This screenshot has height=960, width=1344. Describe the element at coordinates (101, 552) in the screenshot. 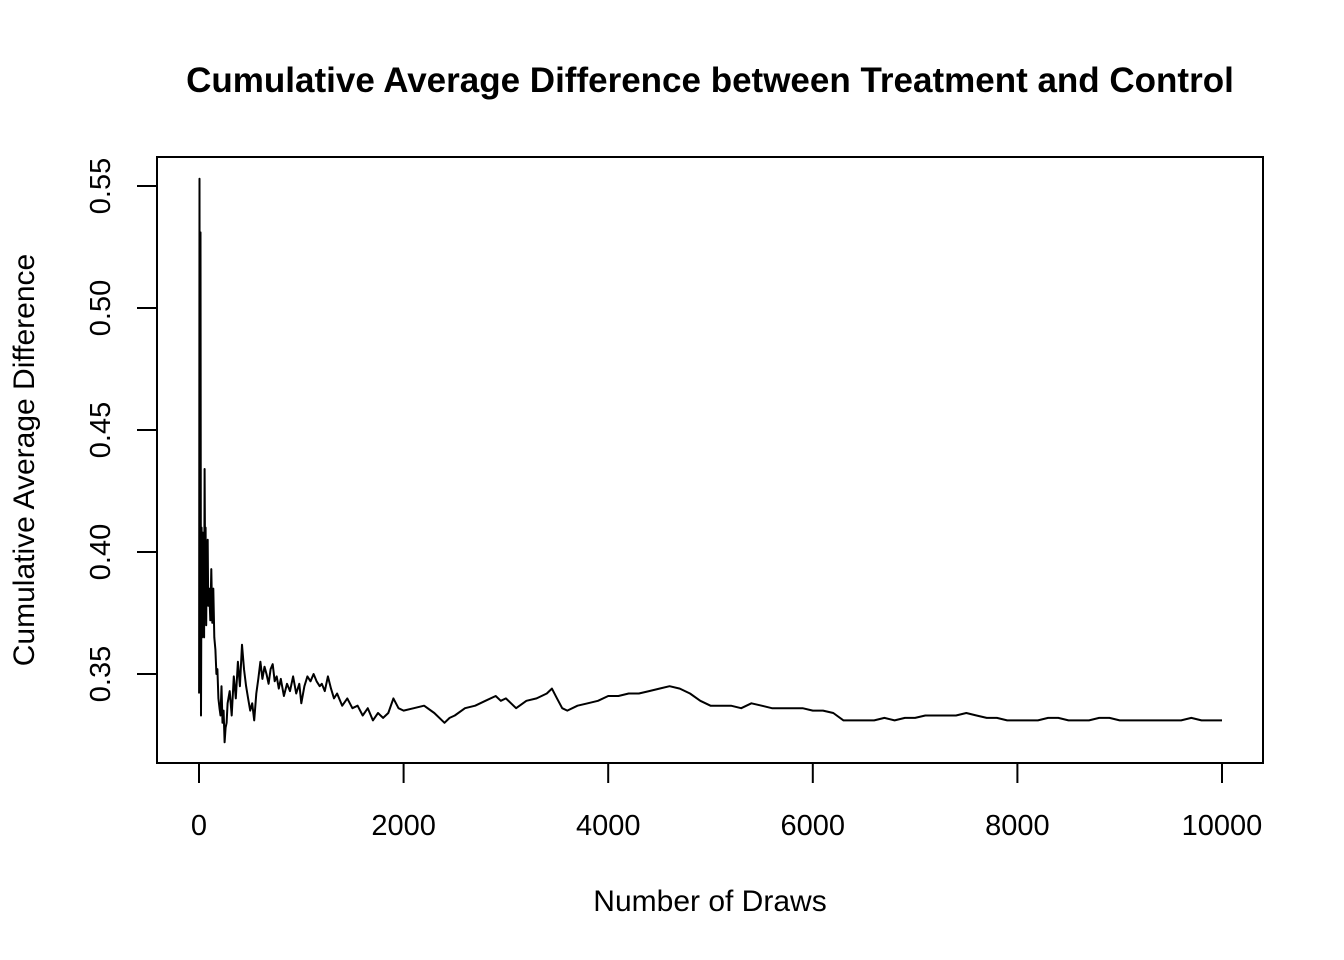

I see `y-tick-label: 0.40` at that location.